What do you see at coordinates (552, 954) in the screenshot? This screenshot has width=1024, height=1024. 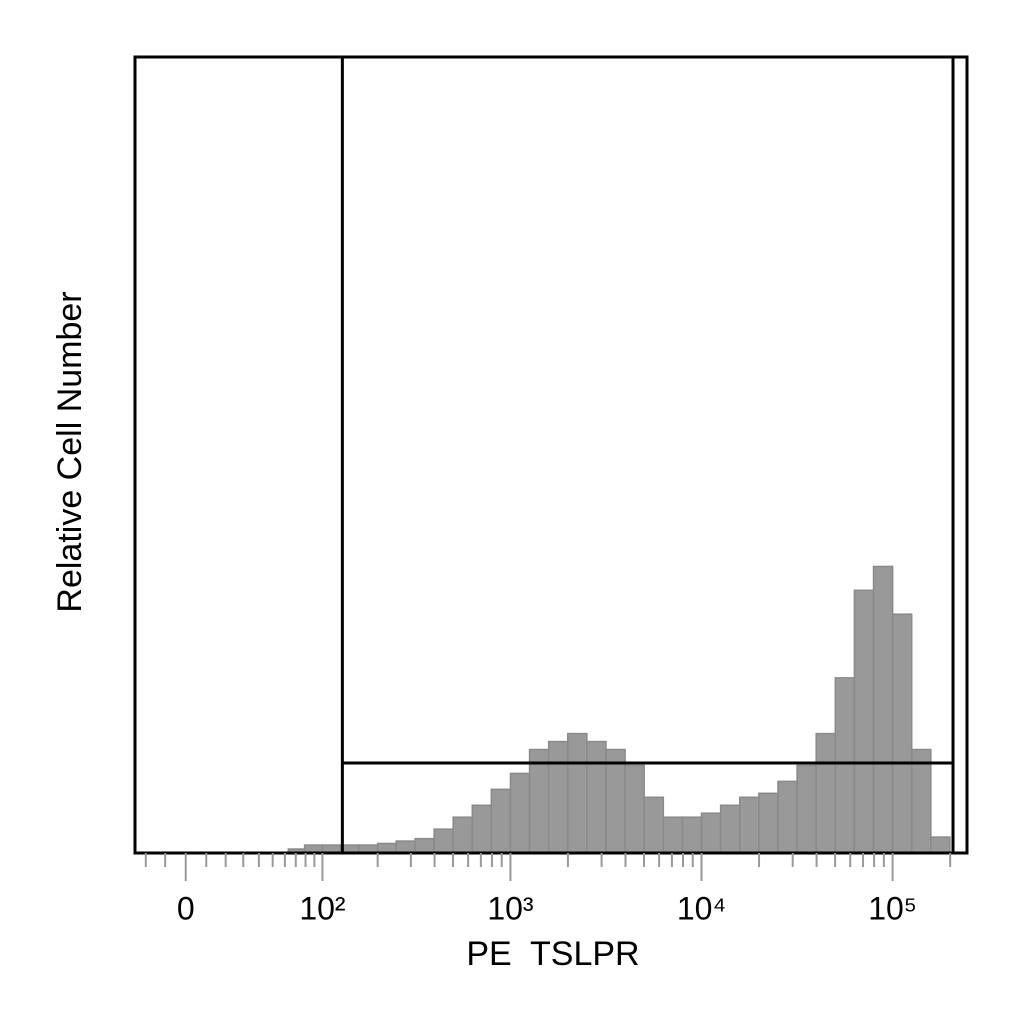 I see `x-axis-label: PE TSLPR` at bounding box center [552, 954].